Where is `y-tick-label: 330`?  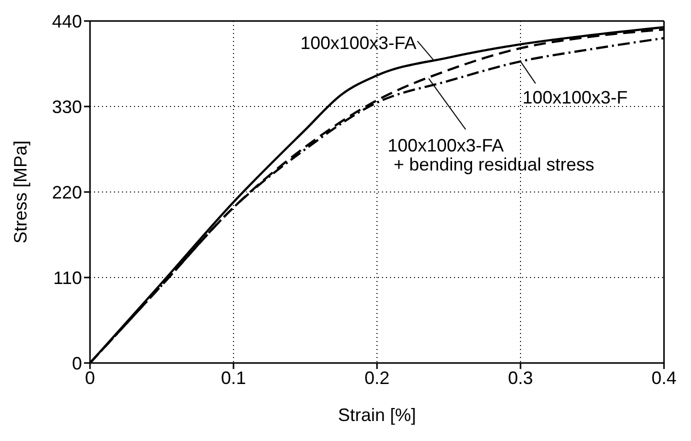
y-tick-label: 330 is located at coordinates (67, 106).